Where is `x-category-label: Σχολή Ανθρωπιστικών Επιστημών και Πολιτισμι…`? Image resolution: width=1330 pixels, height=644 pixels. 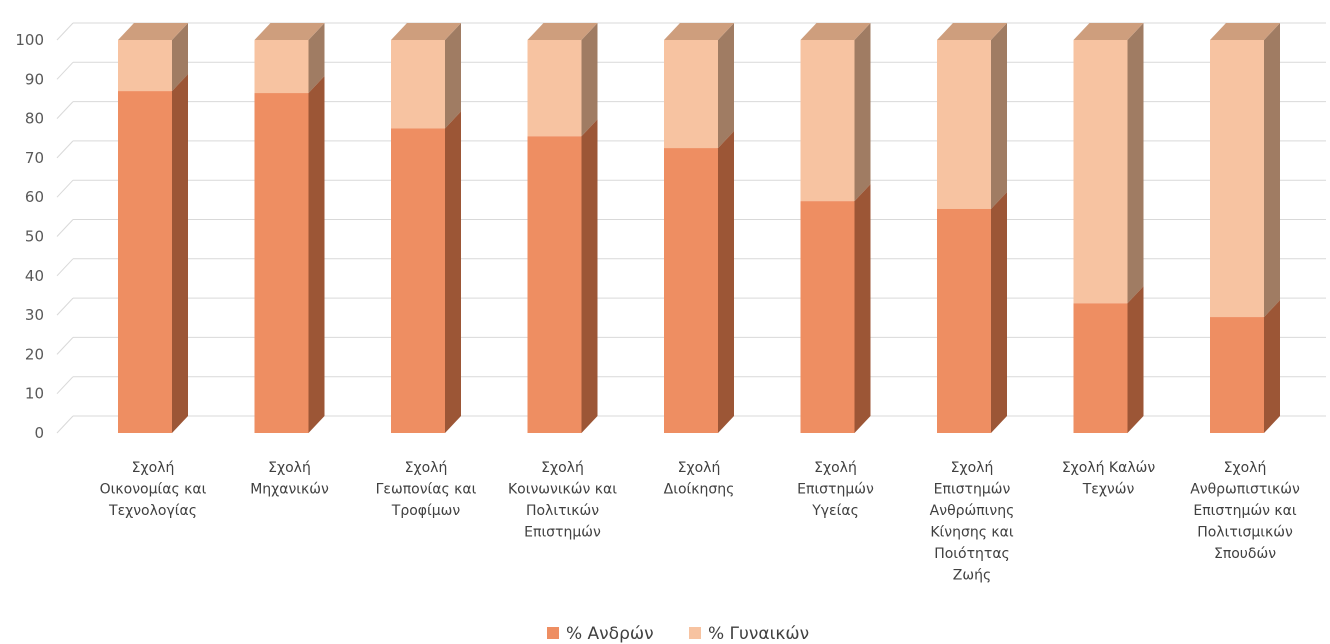 x-category-label: Σχολή Ανθρωπιστικών Επιστημών και Πολιτισμι… is located at coordinates (1245, 511).